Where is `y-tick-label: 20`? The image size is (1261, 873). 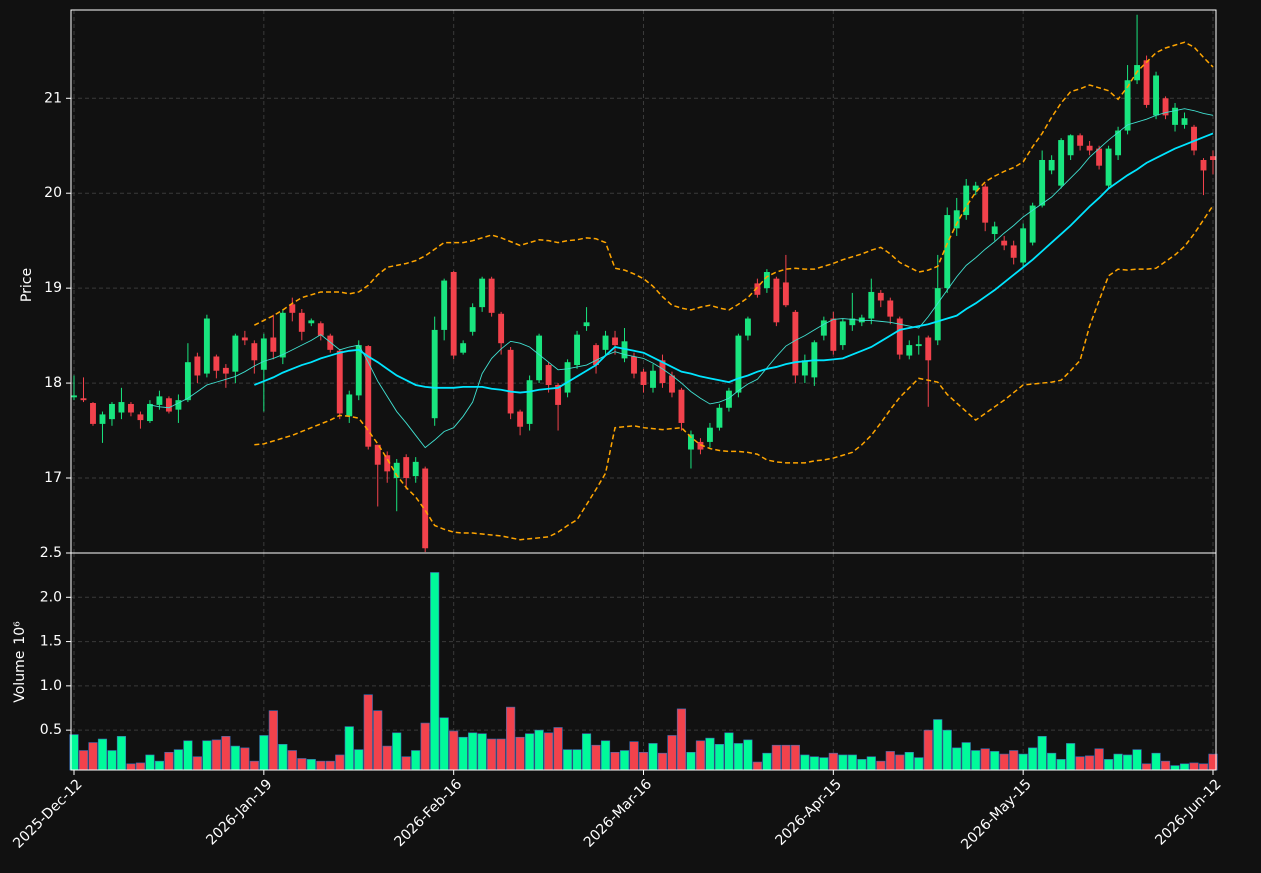 y-tick-label: 20 is located at coordinates (53, 193).